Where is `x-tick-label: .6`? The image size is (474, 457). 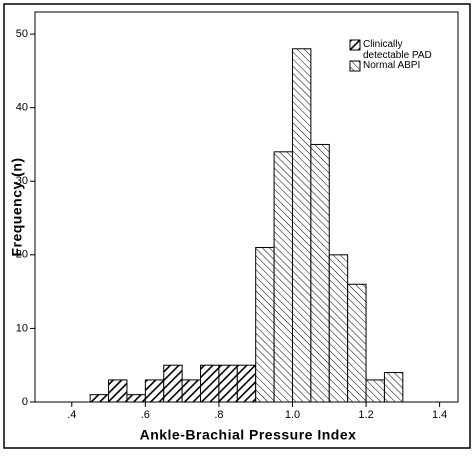
x-tick-label: .6 is located at coordinates (145, 415).